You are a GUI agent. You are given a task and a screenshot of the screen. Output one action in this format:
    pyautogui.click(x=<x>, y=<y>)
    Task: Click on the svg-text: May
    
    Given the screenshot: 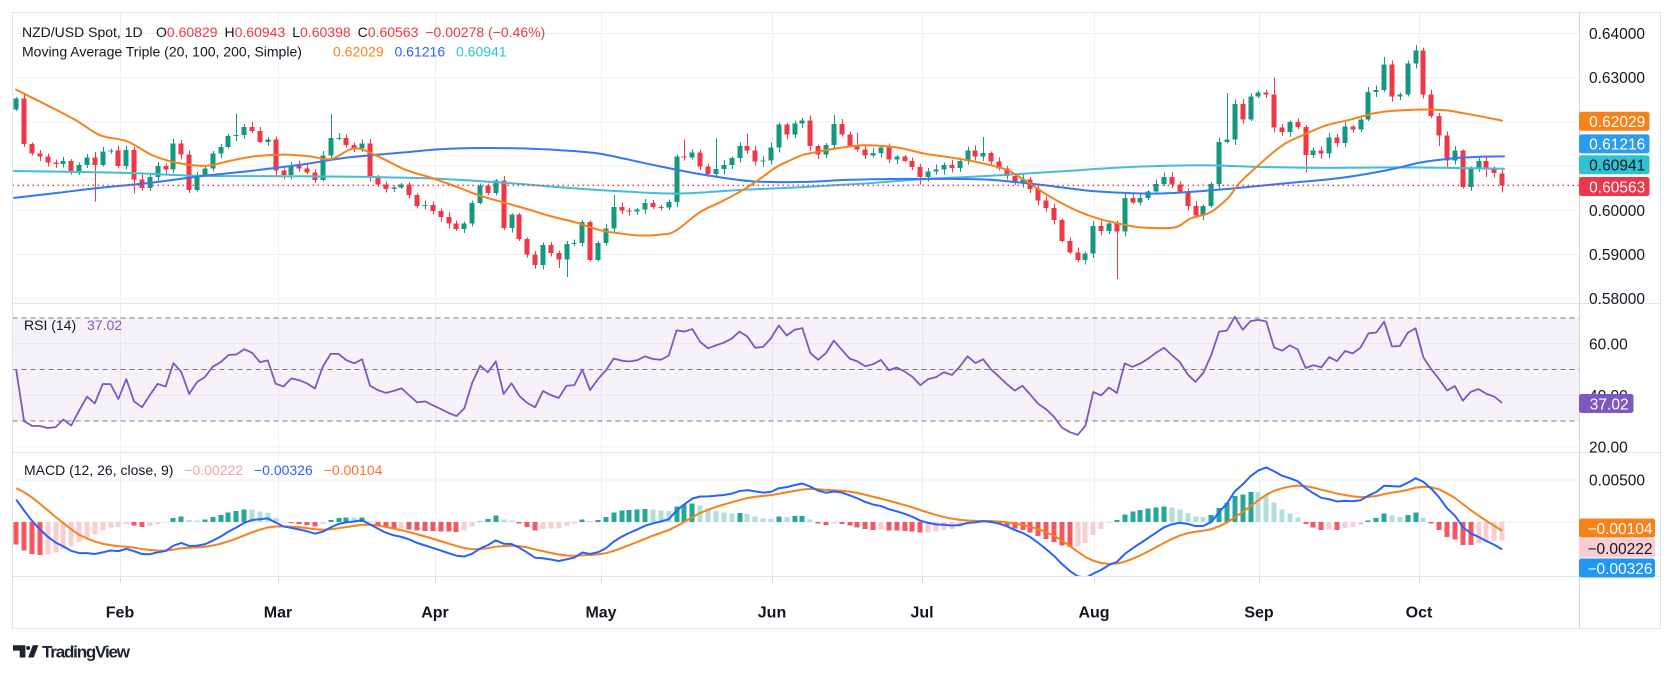 What is the action you would take?
    pyautogui.click(x=600, y=613)
    